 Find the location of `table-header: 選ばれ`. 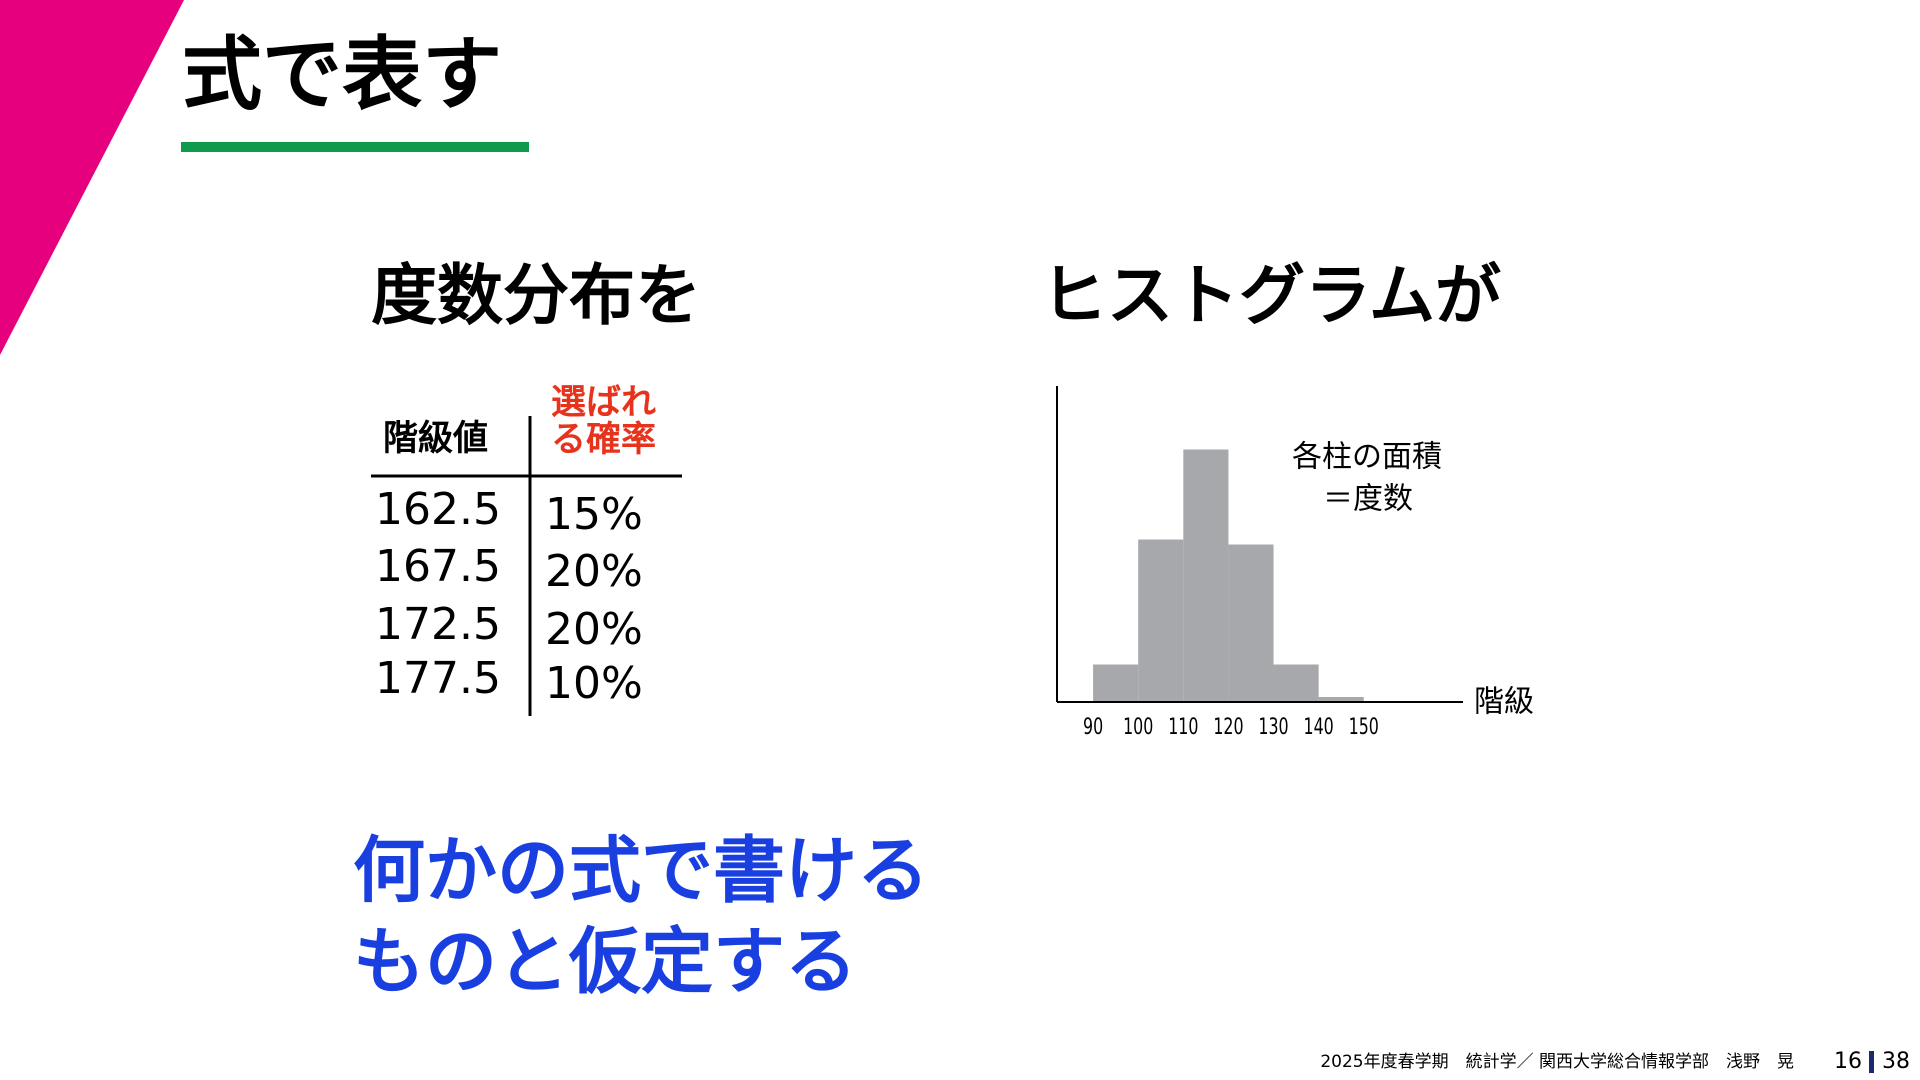

table-header: 選ばれ is located at coordinates (603, 403).